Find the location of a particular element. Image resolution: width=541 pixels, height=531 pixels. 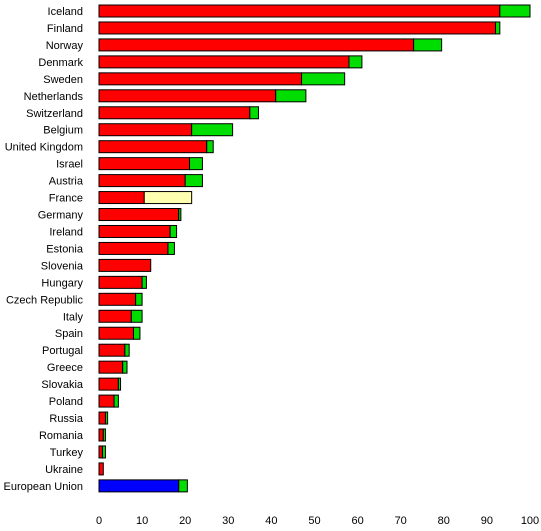

x-tick-label-0: 0 is located at coordinates (99, 521).